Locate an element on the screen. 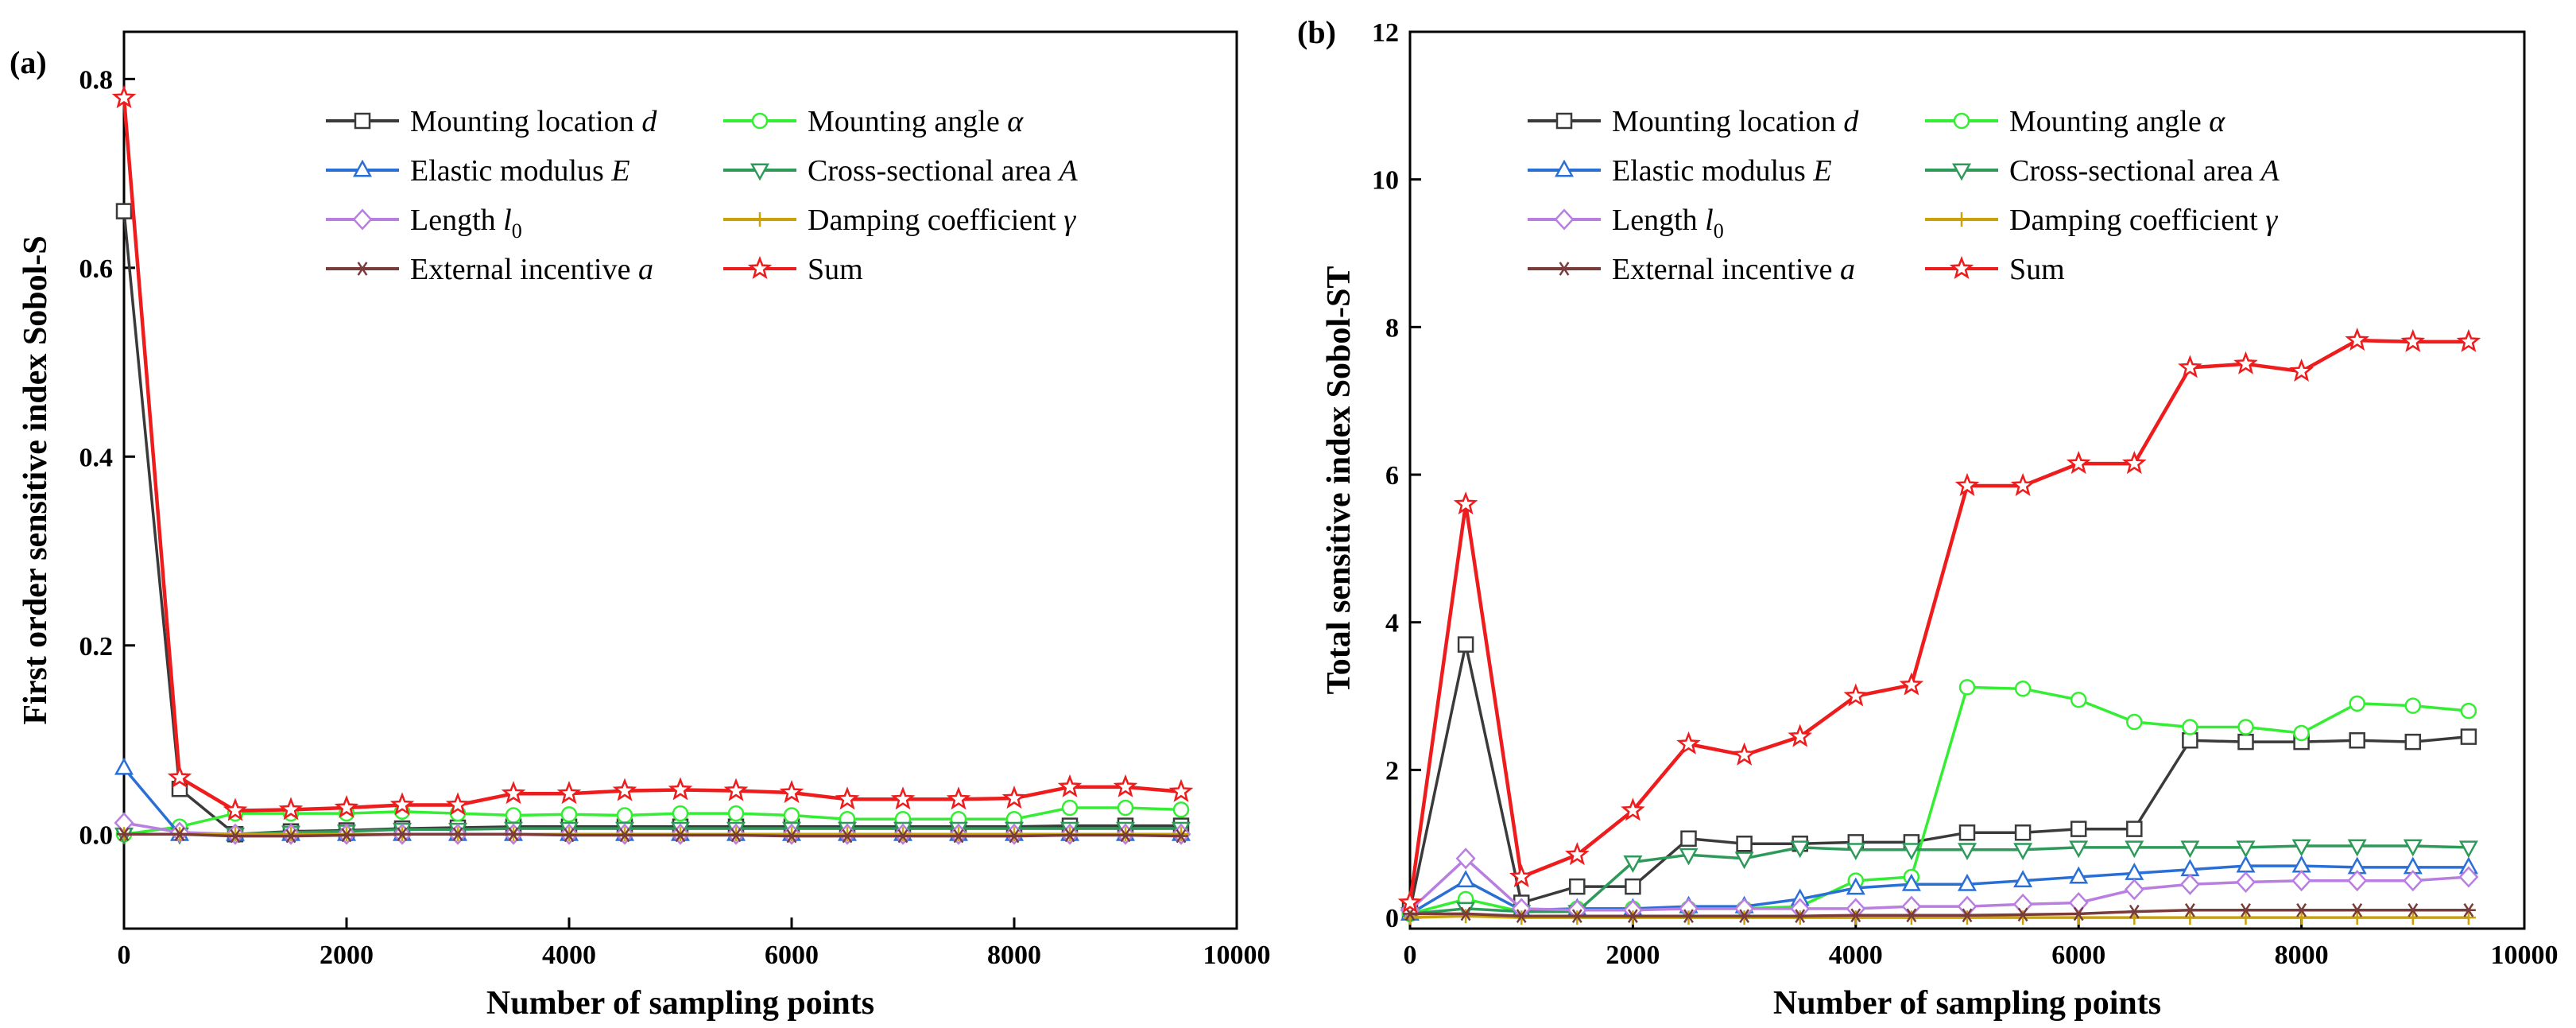  panel-a-legend-label-alpha: Mounting angle α is located at coordinates (916, 121).